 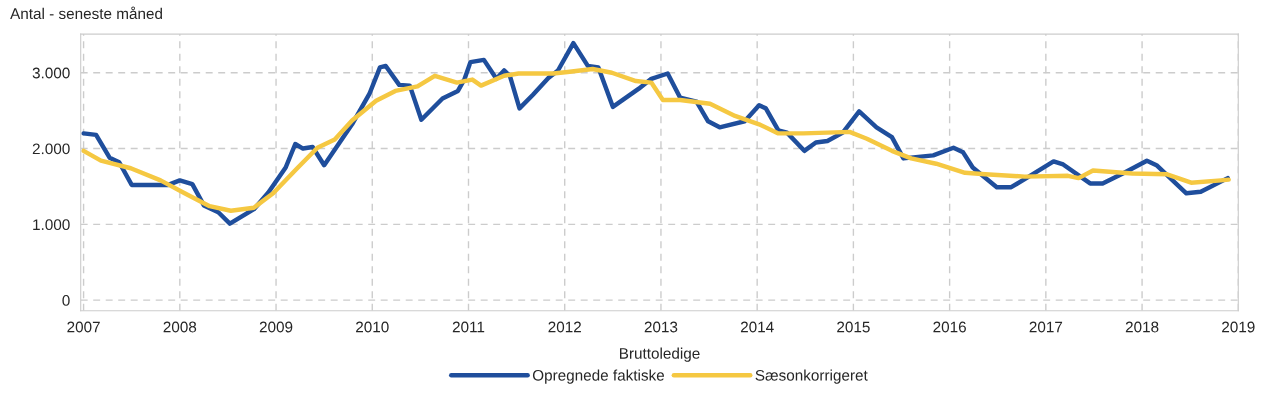 What do you see at coordinates (811, 376) in the screenshot?
I see `legend-label: Sæsonkorrigeret` at bounding box center [811, 376].